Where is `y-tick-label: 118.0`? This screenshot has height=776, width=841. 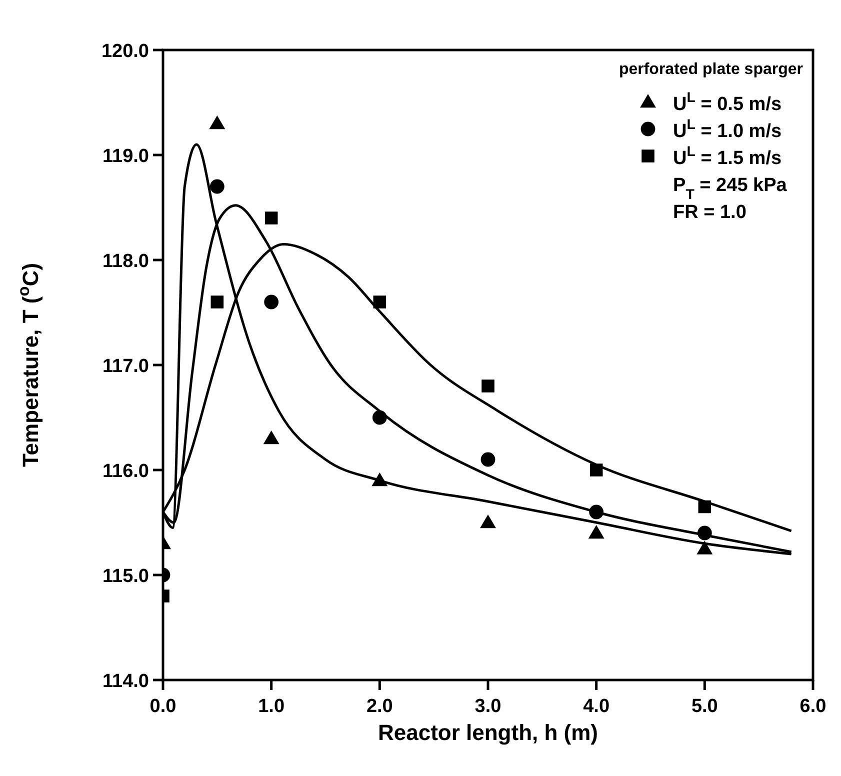 y-tick-label: 118.0 is located at coordinates (125, 261).